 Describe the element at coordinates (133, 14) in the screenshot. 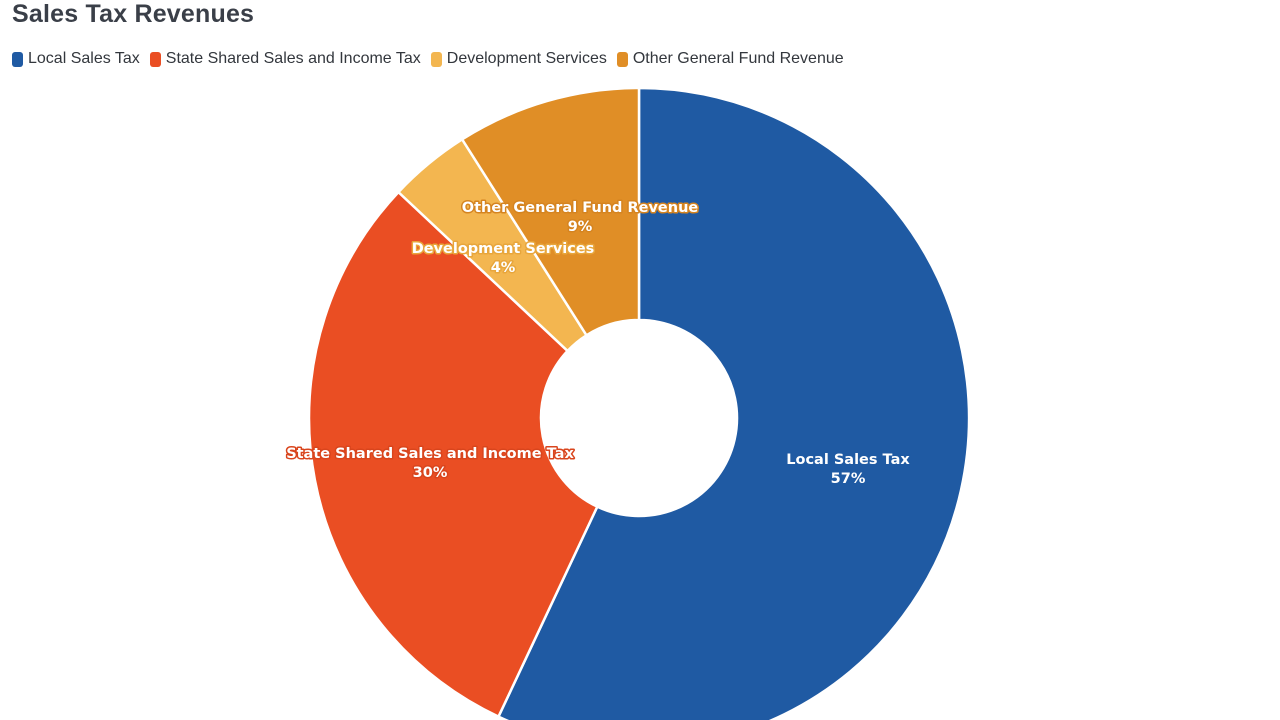

I see `chart-title: Sales Tax Revenues` at that location.